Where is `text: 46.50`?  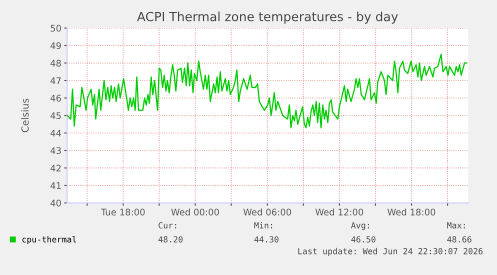 text: 46.50 is located at coordinates (363, 239).